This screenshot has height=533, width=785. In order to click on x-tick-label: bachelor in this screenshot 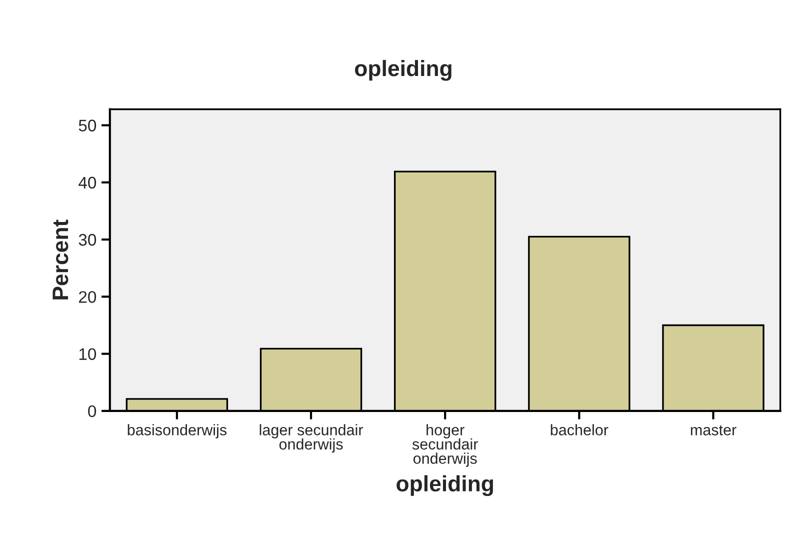, I will do `click(579, 430)`.